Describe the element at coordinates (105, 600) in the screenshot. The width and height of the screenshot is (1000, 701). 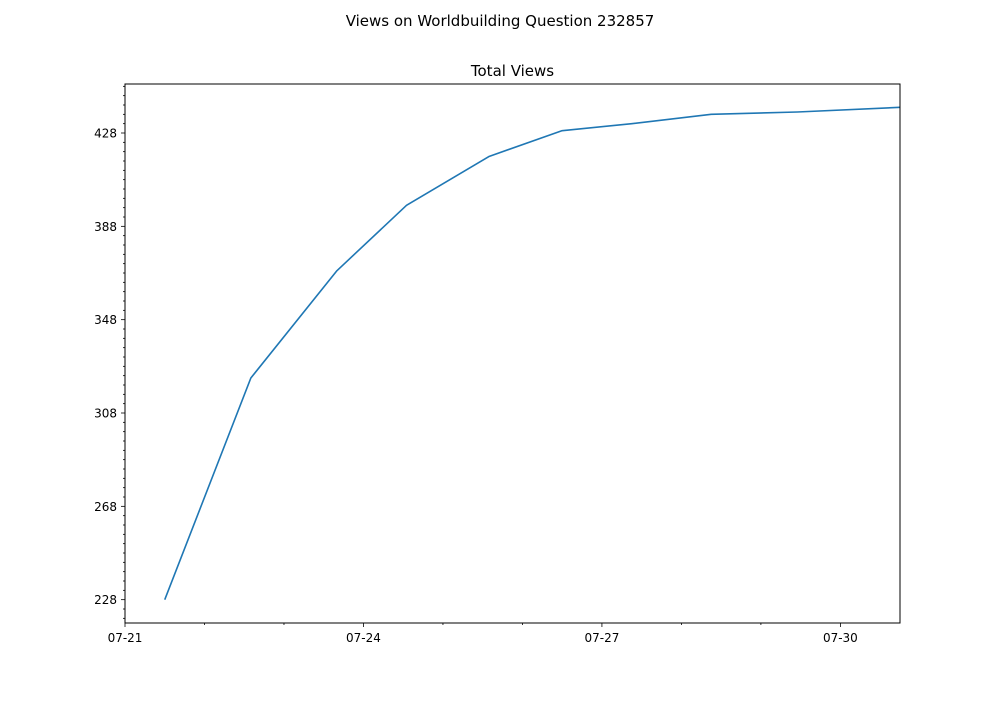
I see `y-tick-label: 228` at that location.